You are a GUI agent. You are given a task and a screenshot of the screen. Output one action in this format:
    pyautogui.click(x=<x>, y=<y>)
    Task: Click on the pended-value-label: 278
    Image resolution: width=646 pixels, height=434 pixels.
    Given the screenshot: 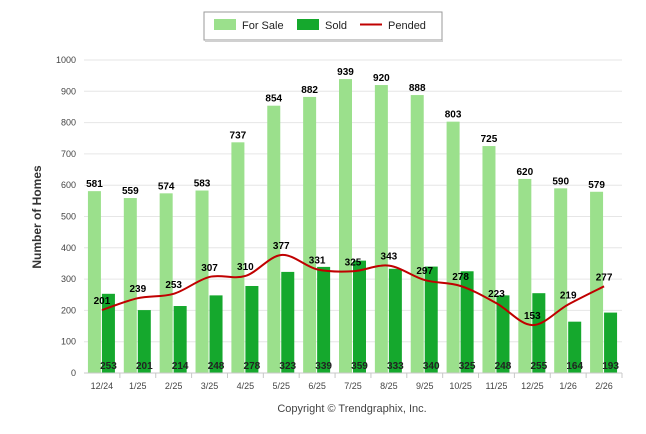 What is the action you would take?
    pyautogui.click(x=460, y=277)
    